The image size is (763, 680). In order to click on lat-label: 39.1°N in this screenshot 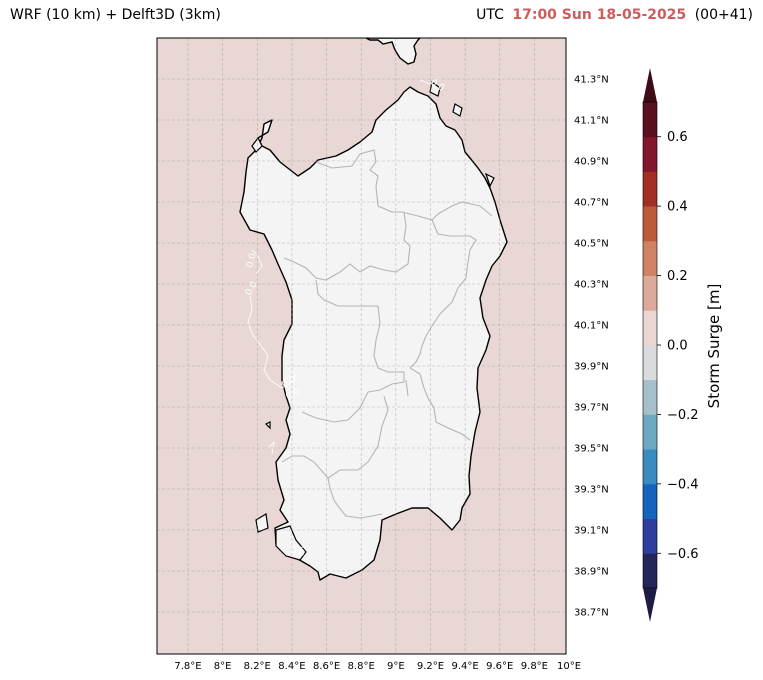, I will do `click(591, 531)`.